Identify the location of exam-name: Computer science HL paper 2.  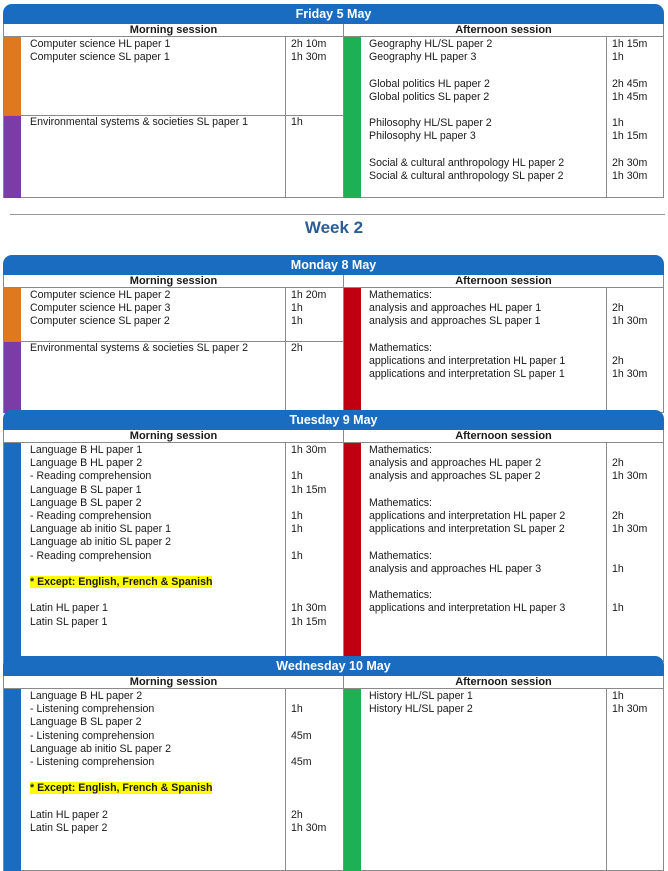
(100, 295).